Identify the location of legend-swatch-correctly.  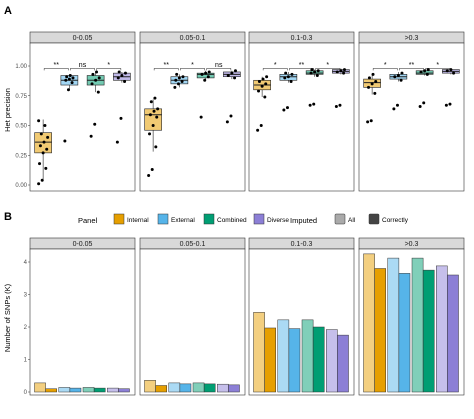
(374, 219).